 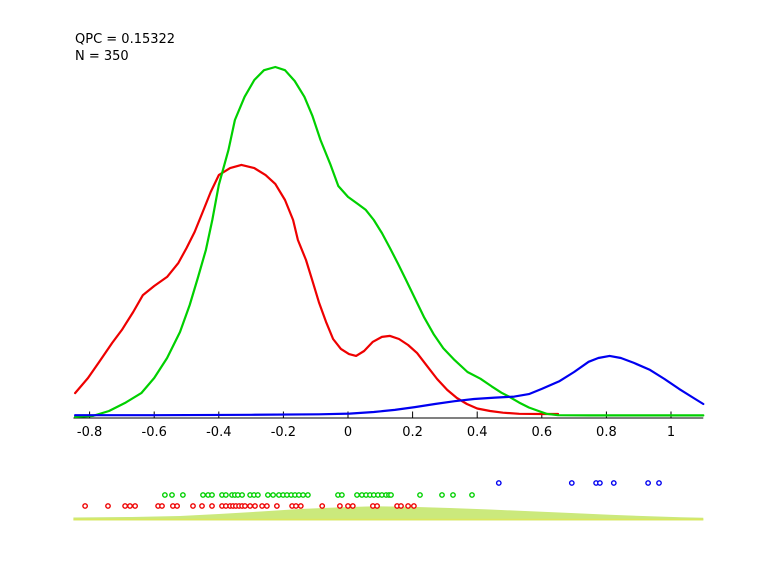 What do you see at coordinates (388, 500) in the screenshot?
I see `rug-plot` at bounding box center [388, 500].